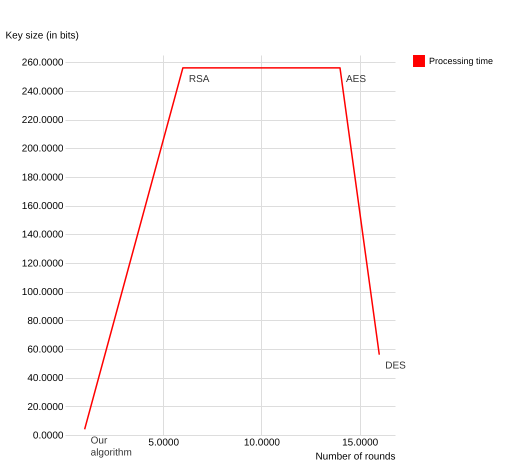 Image resolution: width=516 pixels, height=474 pixels. Describe the element at coordinates (45, 350) in the screenshot. I see `y-tick-label: 60.0000` at that location.